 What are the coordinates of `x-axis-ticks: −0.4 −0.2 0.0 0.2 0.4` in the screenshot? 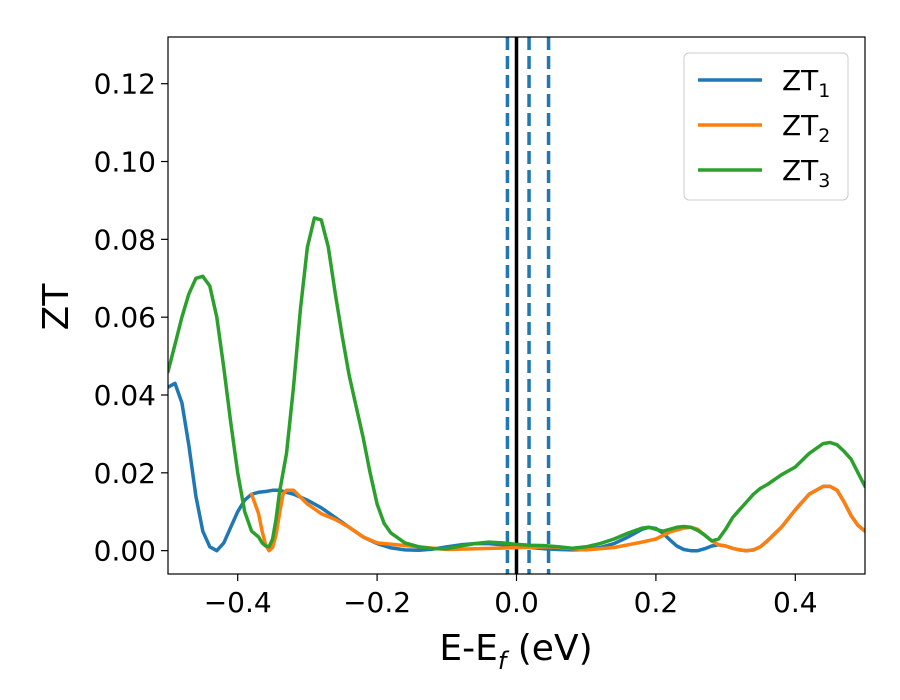 It's located at (511, 596).